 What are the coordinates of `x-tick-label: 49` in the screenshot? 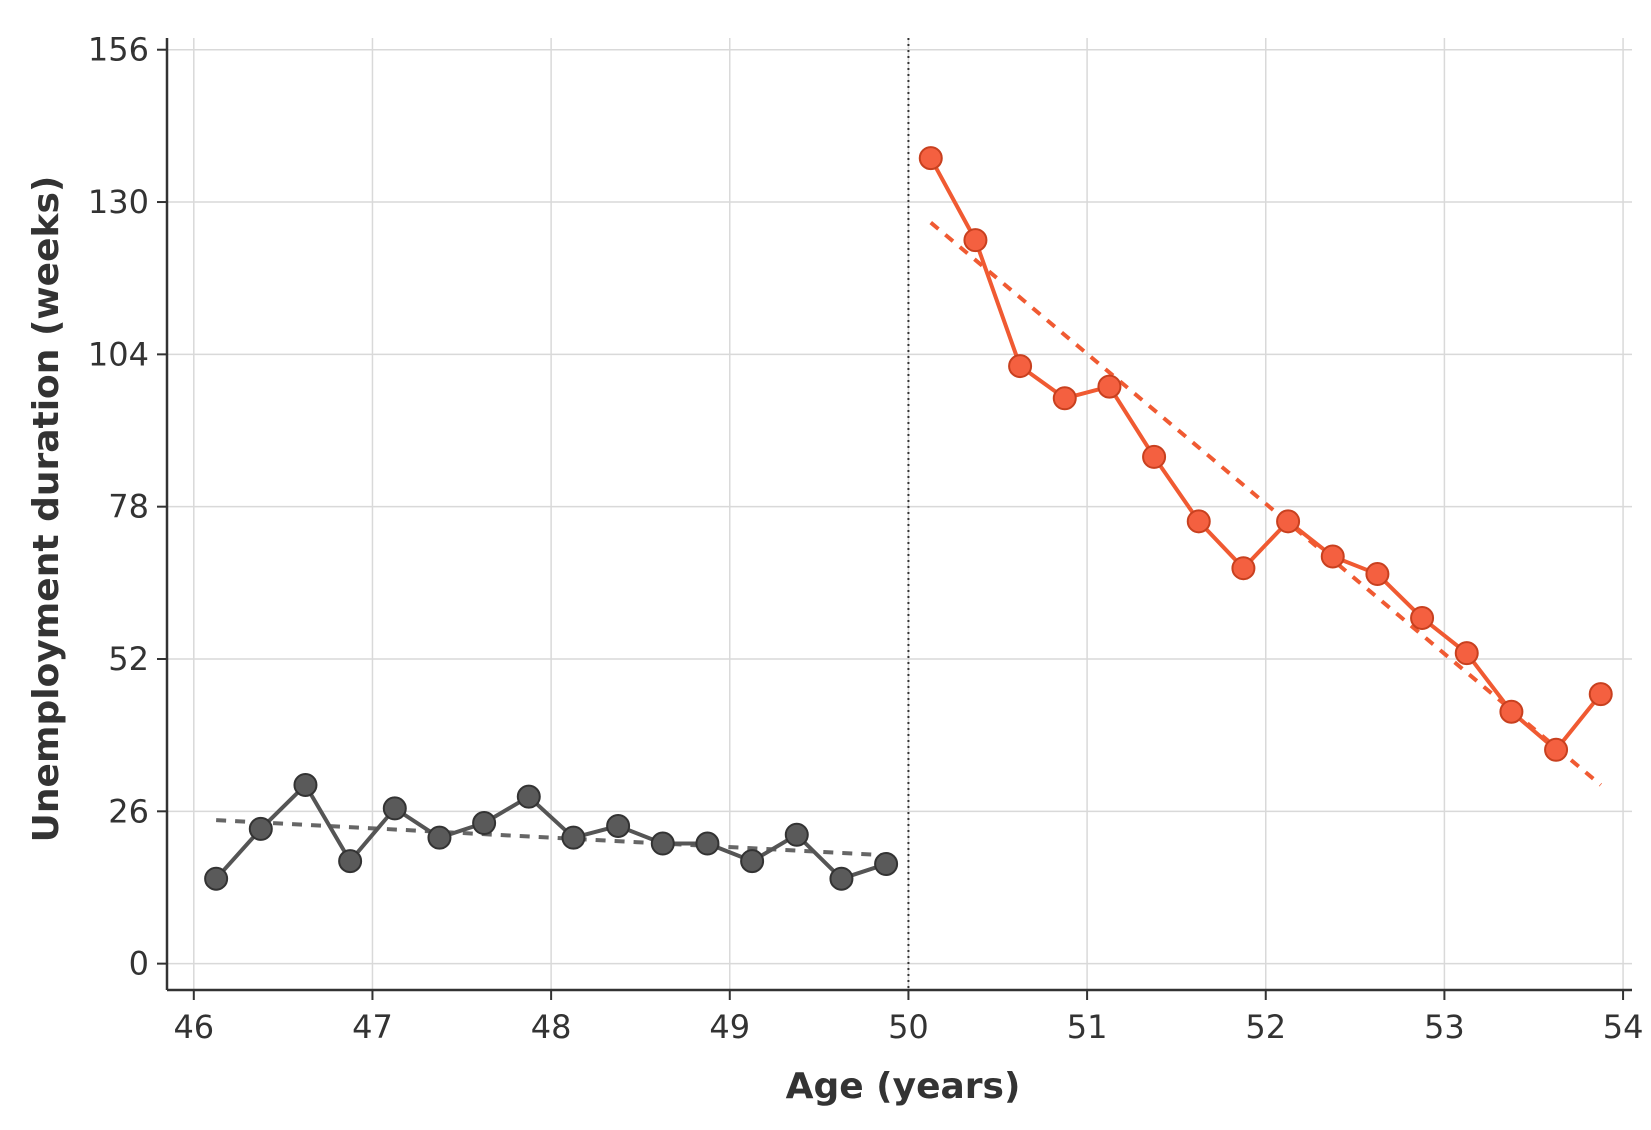 It's located at (729, 1027).